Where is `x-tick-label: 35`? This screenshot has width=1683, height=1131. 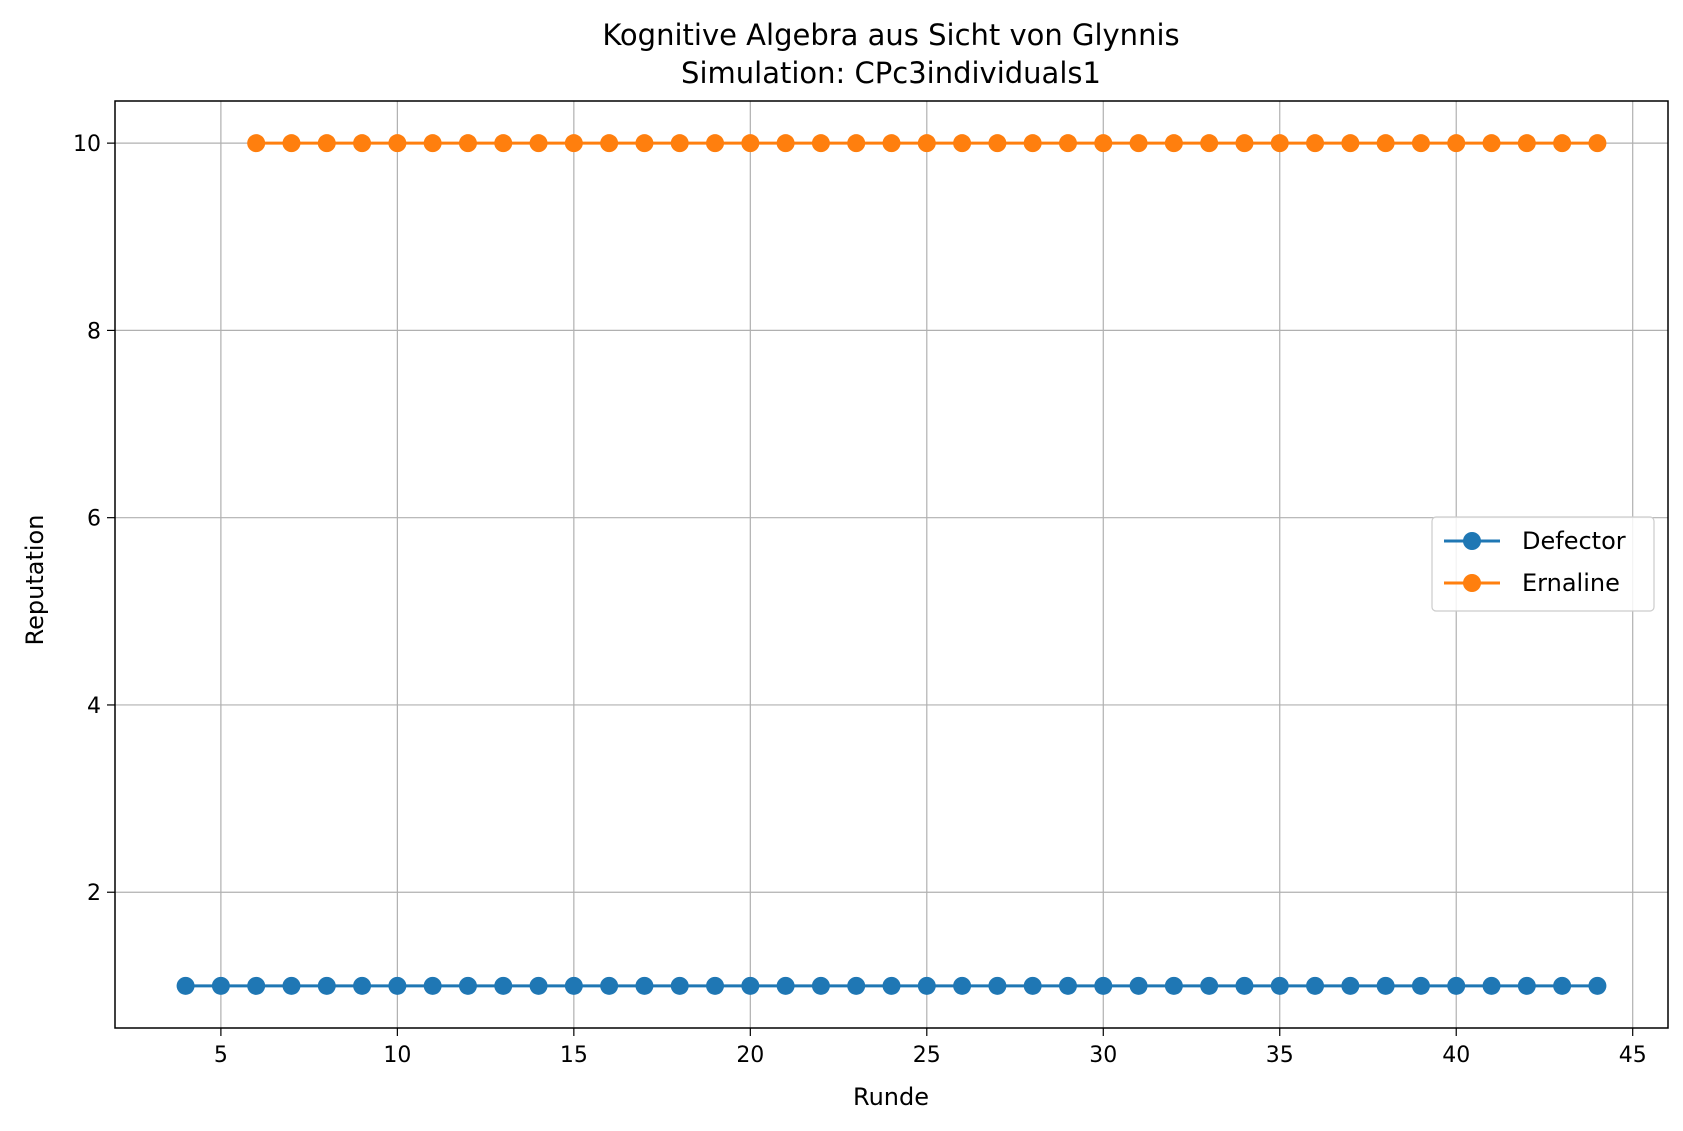 x-tick-label: 35 is located at coordinates (1280, 1055).